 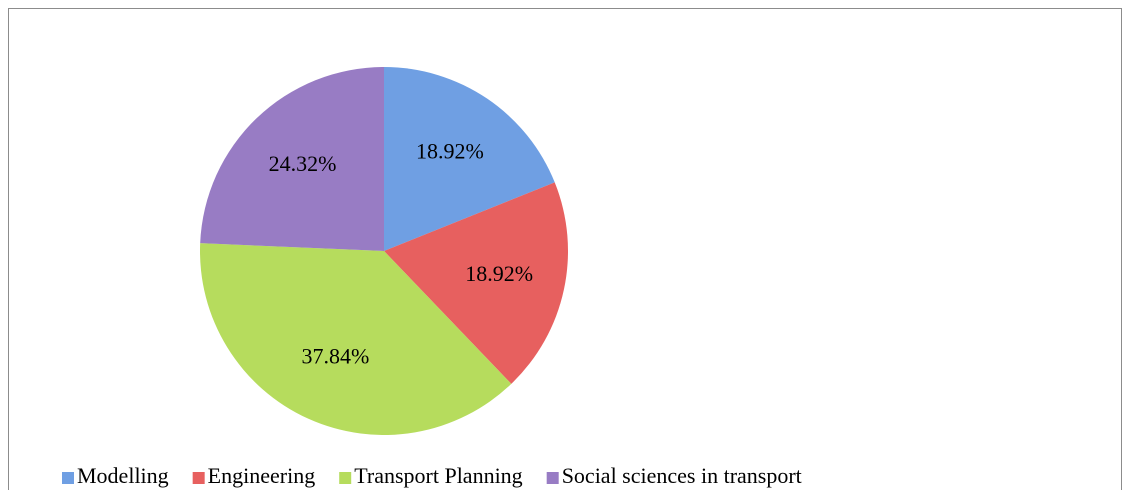 I want to click on legend-label: Transport Planning, so click(x=438, y=475).